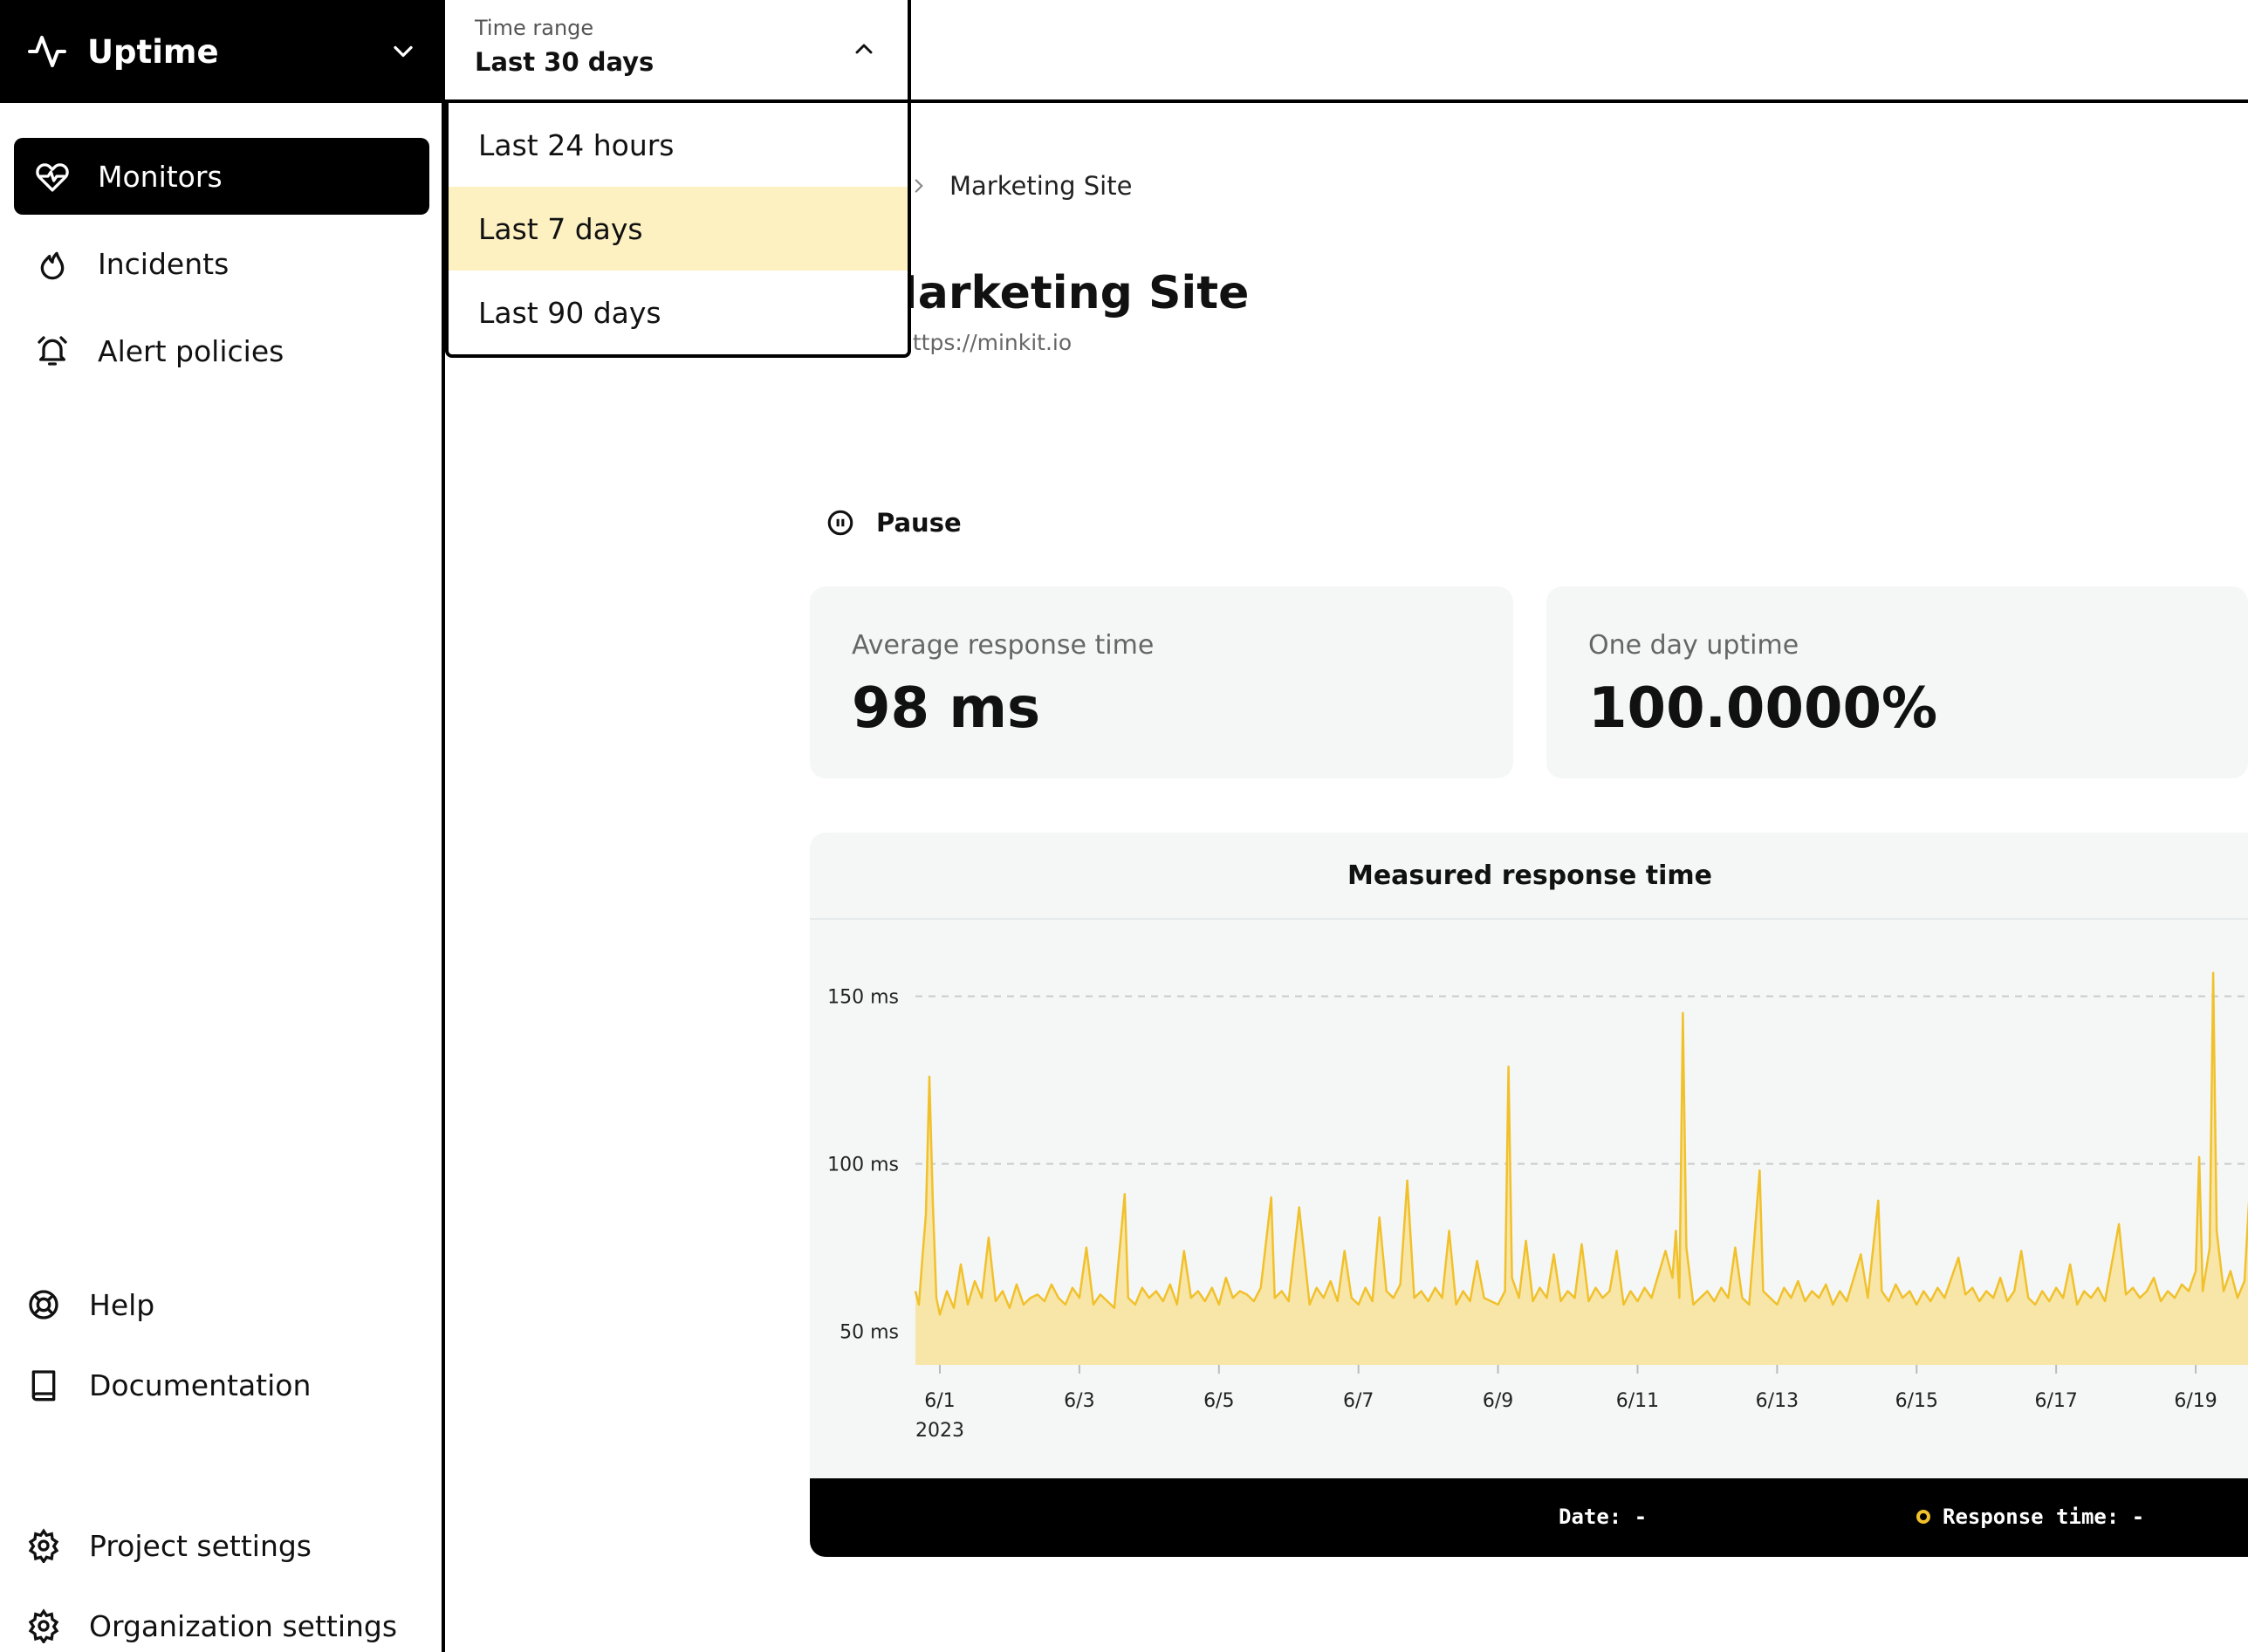 The width and height of the screenshot is (2248, 1652). Describe the element at coordinates (1498, 1401) in the screenshot. I see `x-tick-label: 6/9` at that location.